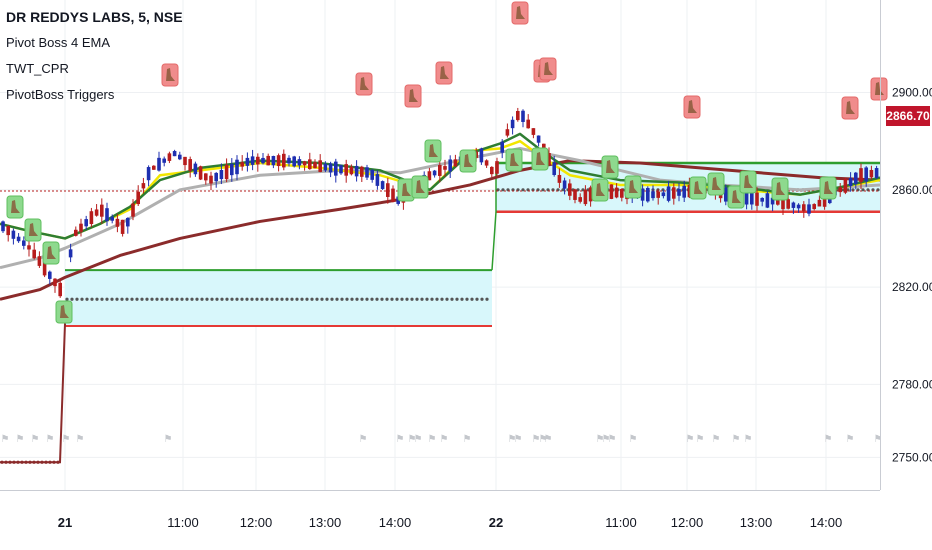  What do you see at coordinates (364, 83) in the screenshot?
I see `trigger-marker-red-glyph` at bounding box center [364, 83].